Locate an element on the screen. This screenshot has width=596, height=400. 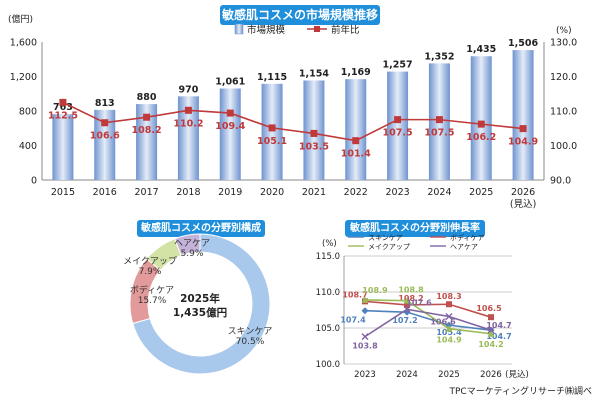
source-note: TPCマーケティングリサーチ㈱調べ is located at coordinates (521, 392).